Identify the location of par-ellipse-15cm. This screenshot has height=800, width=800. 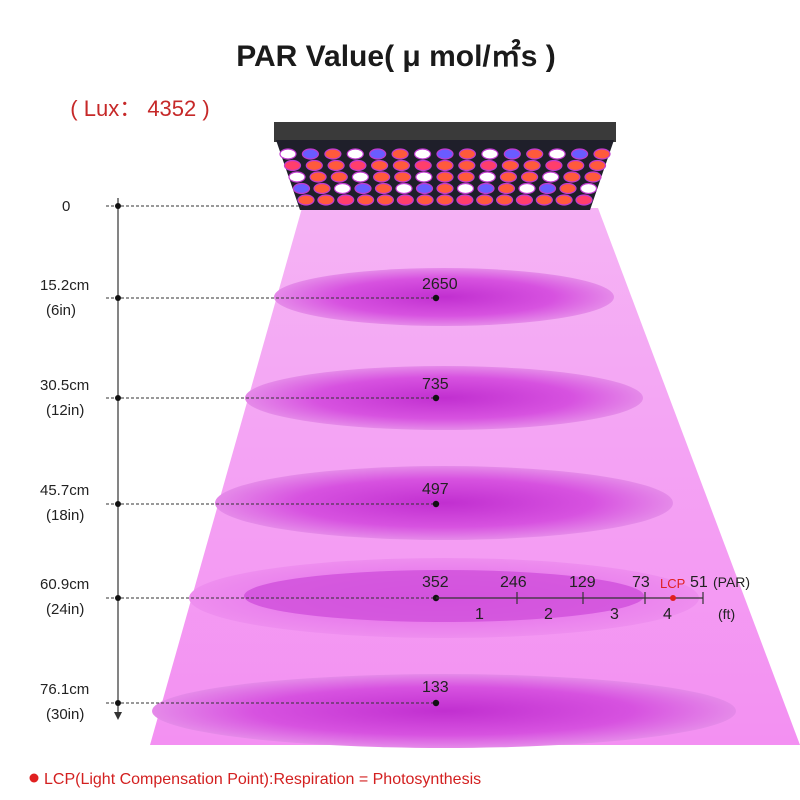
(444, 297).